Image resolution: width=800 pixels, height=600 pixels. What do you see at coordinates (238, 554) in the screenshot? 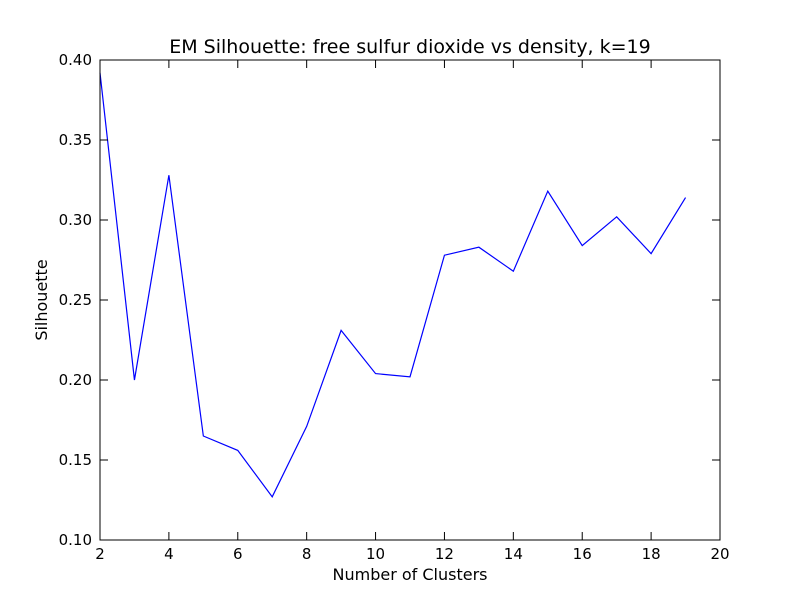
I see `x-tick-label: 6` at bounding box center [238, 554].